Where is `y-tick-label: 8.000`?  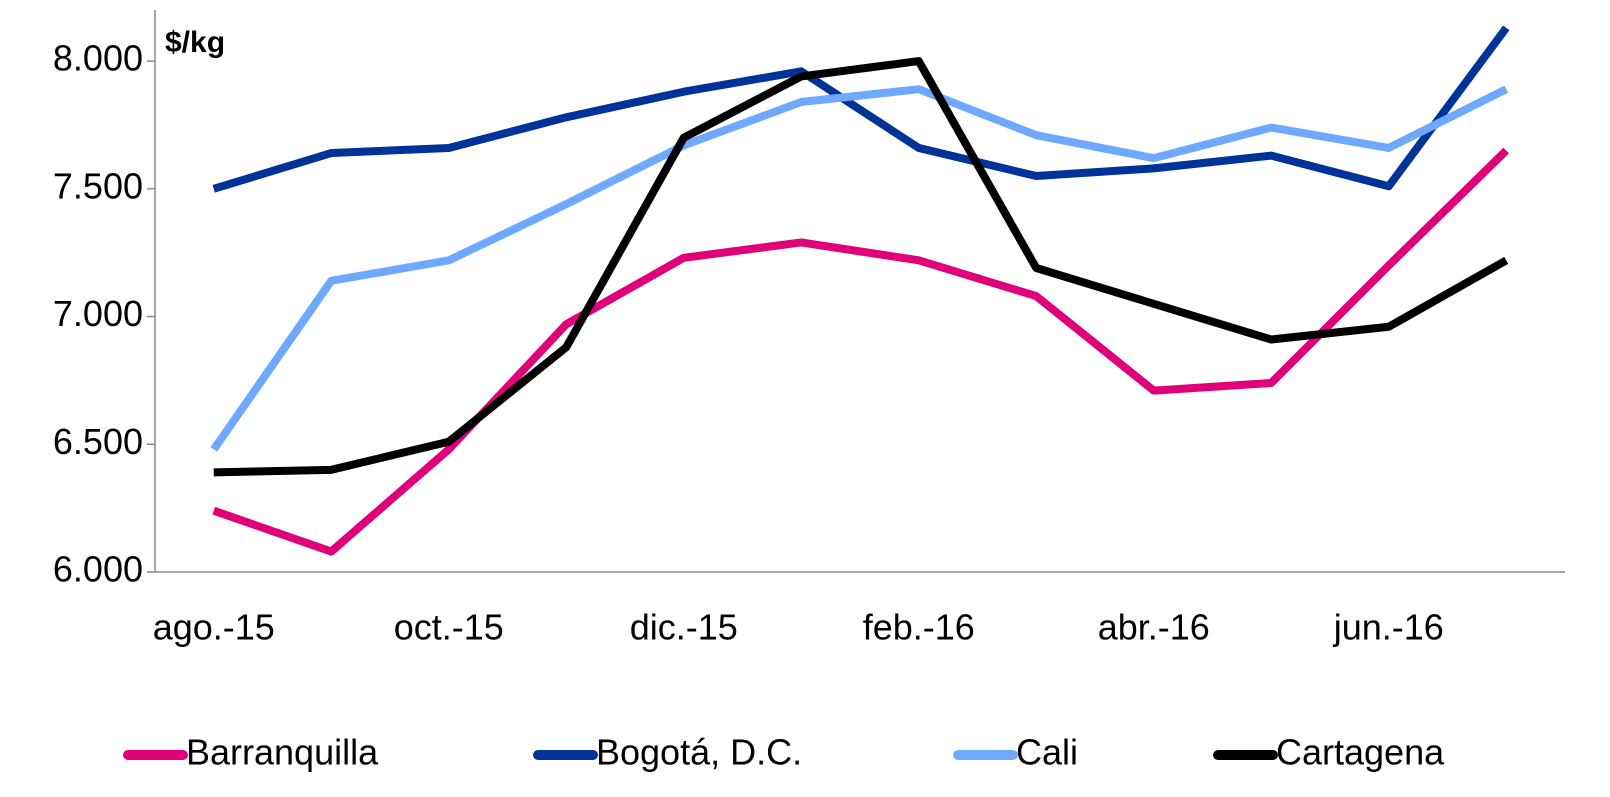
y-tick-label: 8.000 is located at coordinates (98, 58).